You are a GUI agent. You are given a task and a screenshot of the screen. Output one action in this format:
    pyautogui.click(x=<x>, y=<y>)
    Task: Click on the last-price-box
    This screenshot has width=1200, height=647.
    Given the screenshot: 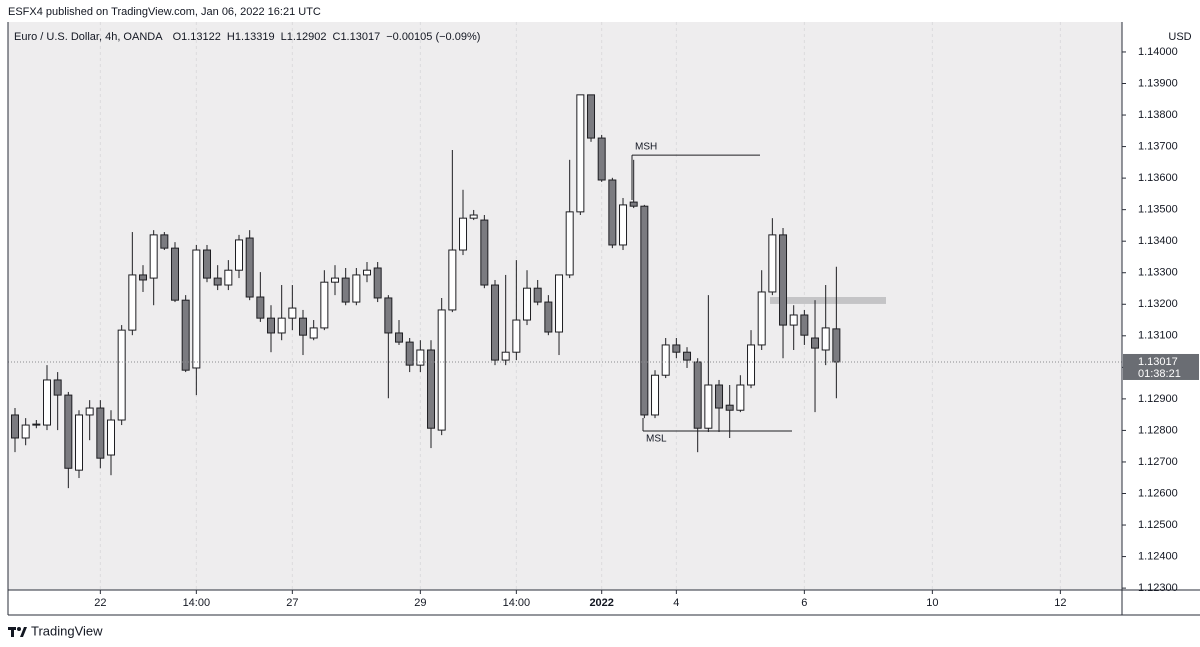 What is the action you would take?
    pyautogui.click(x=1161, y=366)
    